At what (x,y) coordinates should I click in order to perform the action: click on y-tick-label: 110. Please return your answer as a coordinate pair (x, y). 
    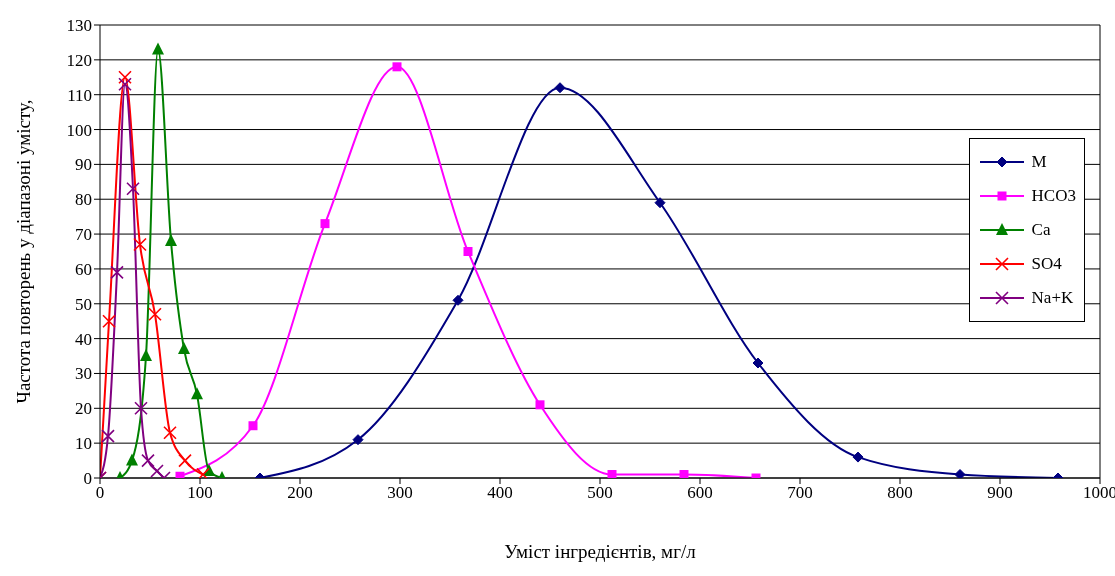
    Looking at the image, I should click on (79, 95).